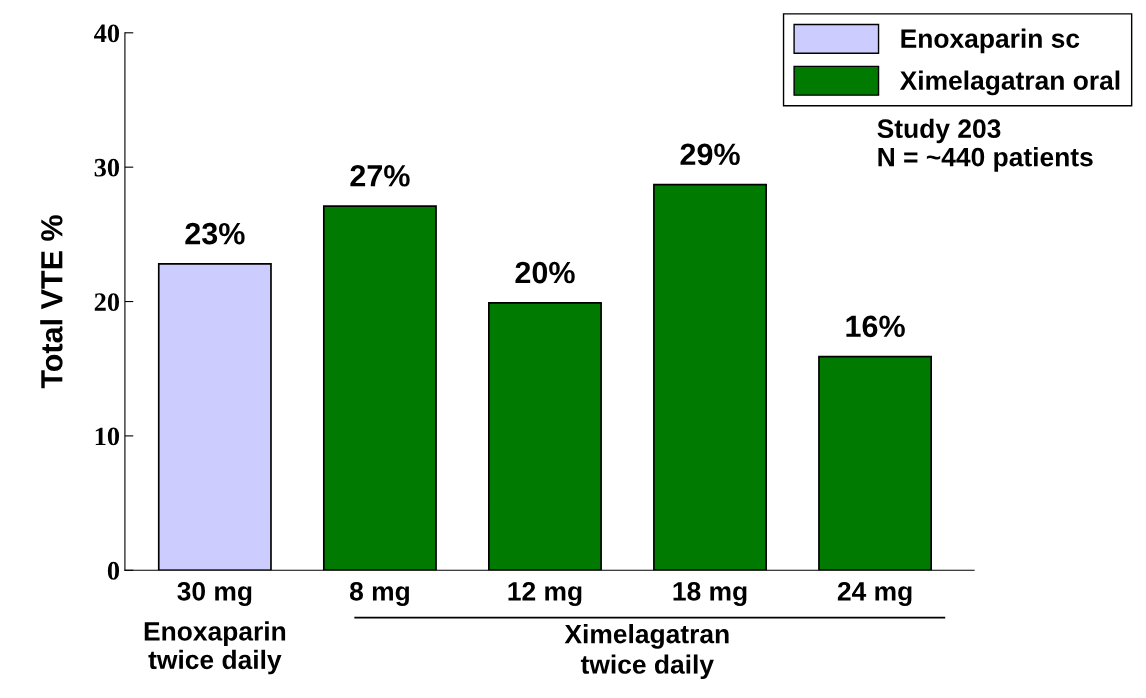 The image size is (1146, 698). What do you see at coordinates (107, 302) in the screenshot?
I see `y-tick-label: 20` at bounding box center [107, 302].